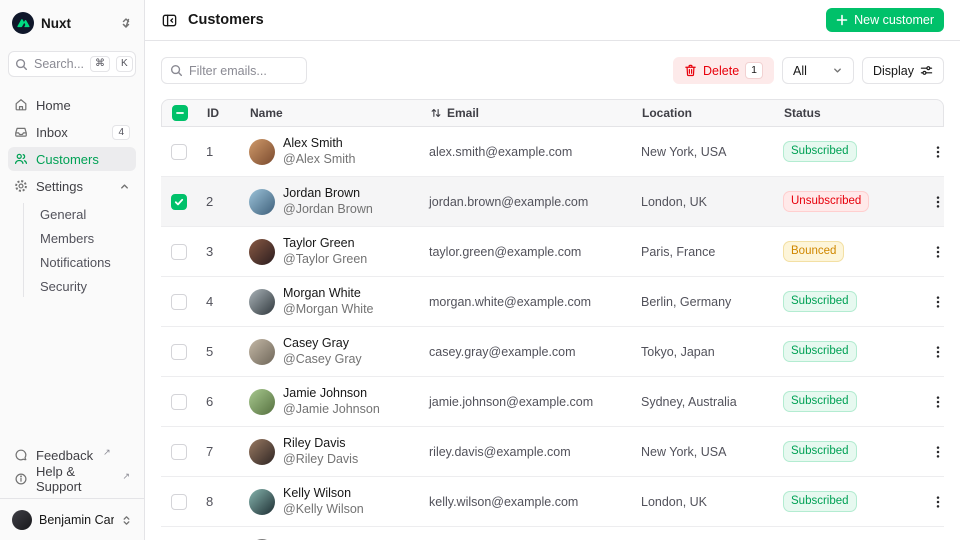  Describe the element at coordinates (335, 401) in the screenshot. I see `row-customer: Jamie Johnson @Jamie Johnson` at that location.